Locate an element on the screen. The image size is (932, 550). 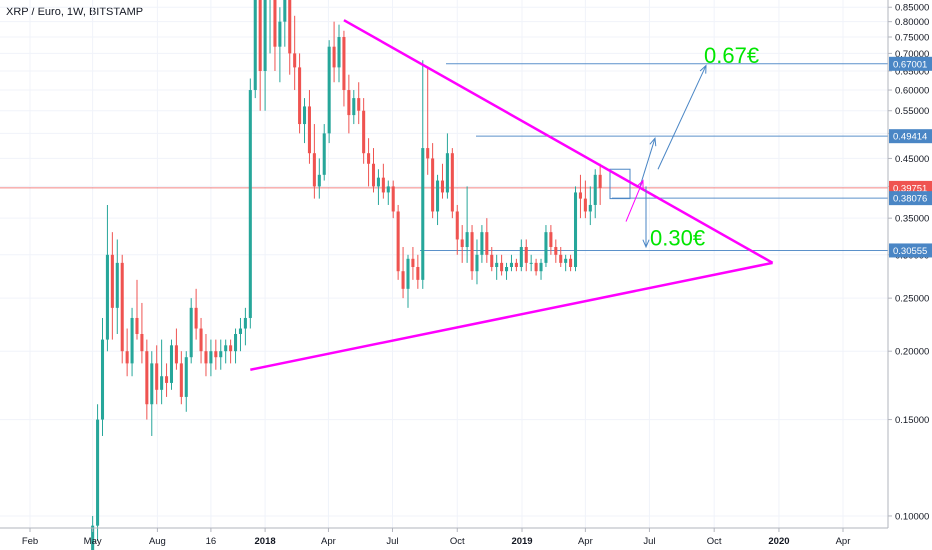
y-tick-label: 0.85000 is located at coordinates (912, 8).